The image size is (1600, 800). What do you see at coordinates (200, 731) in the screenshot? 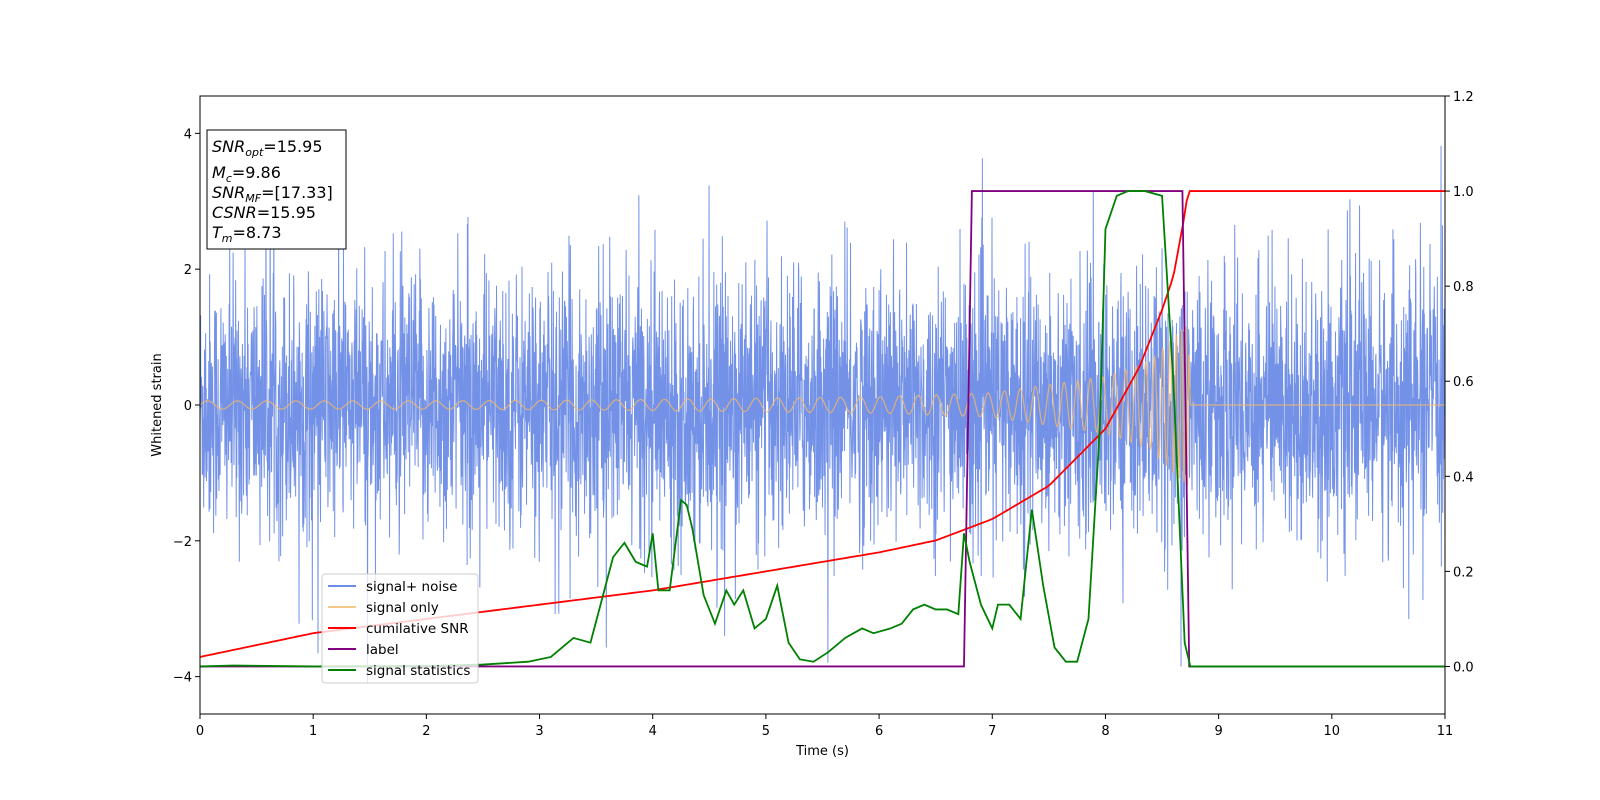
I see `x-tick-label: 0` at bounding box center [200, 731].